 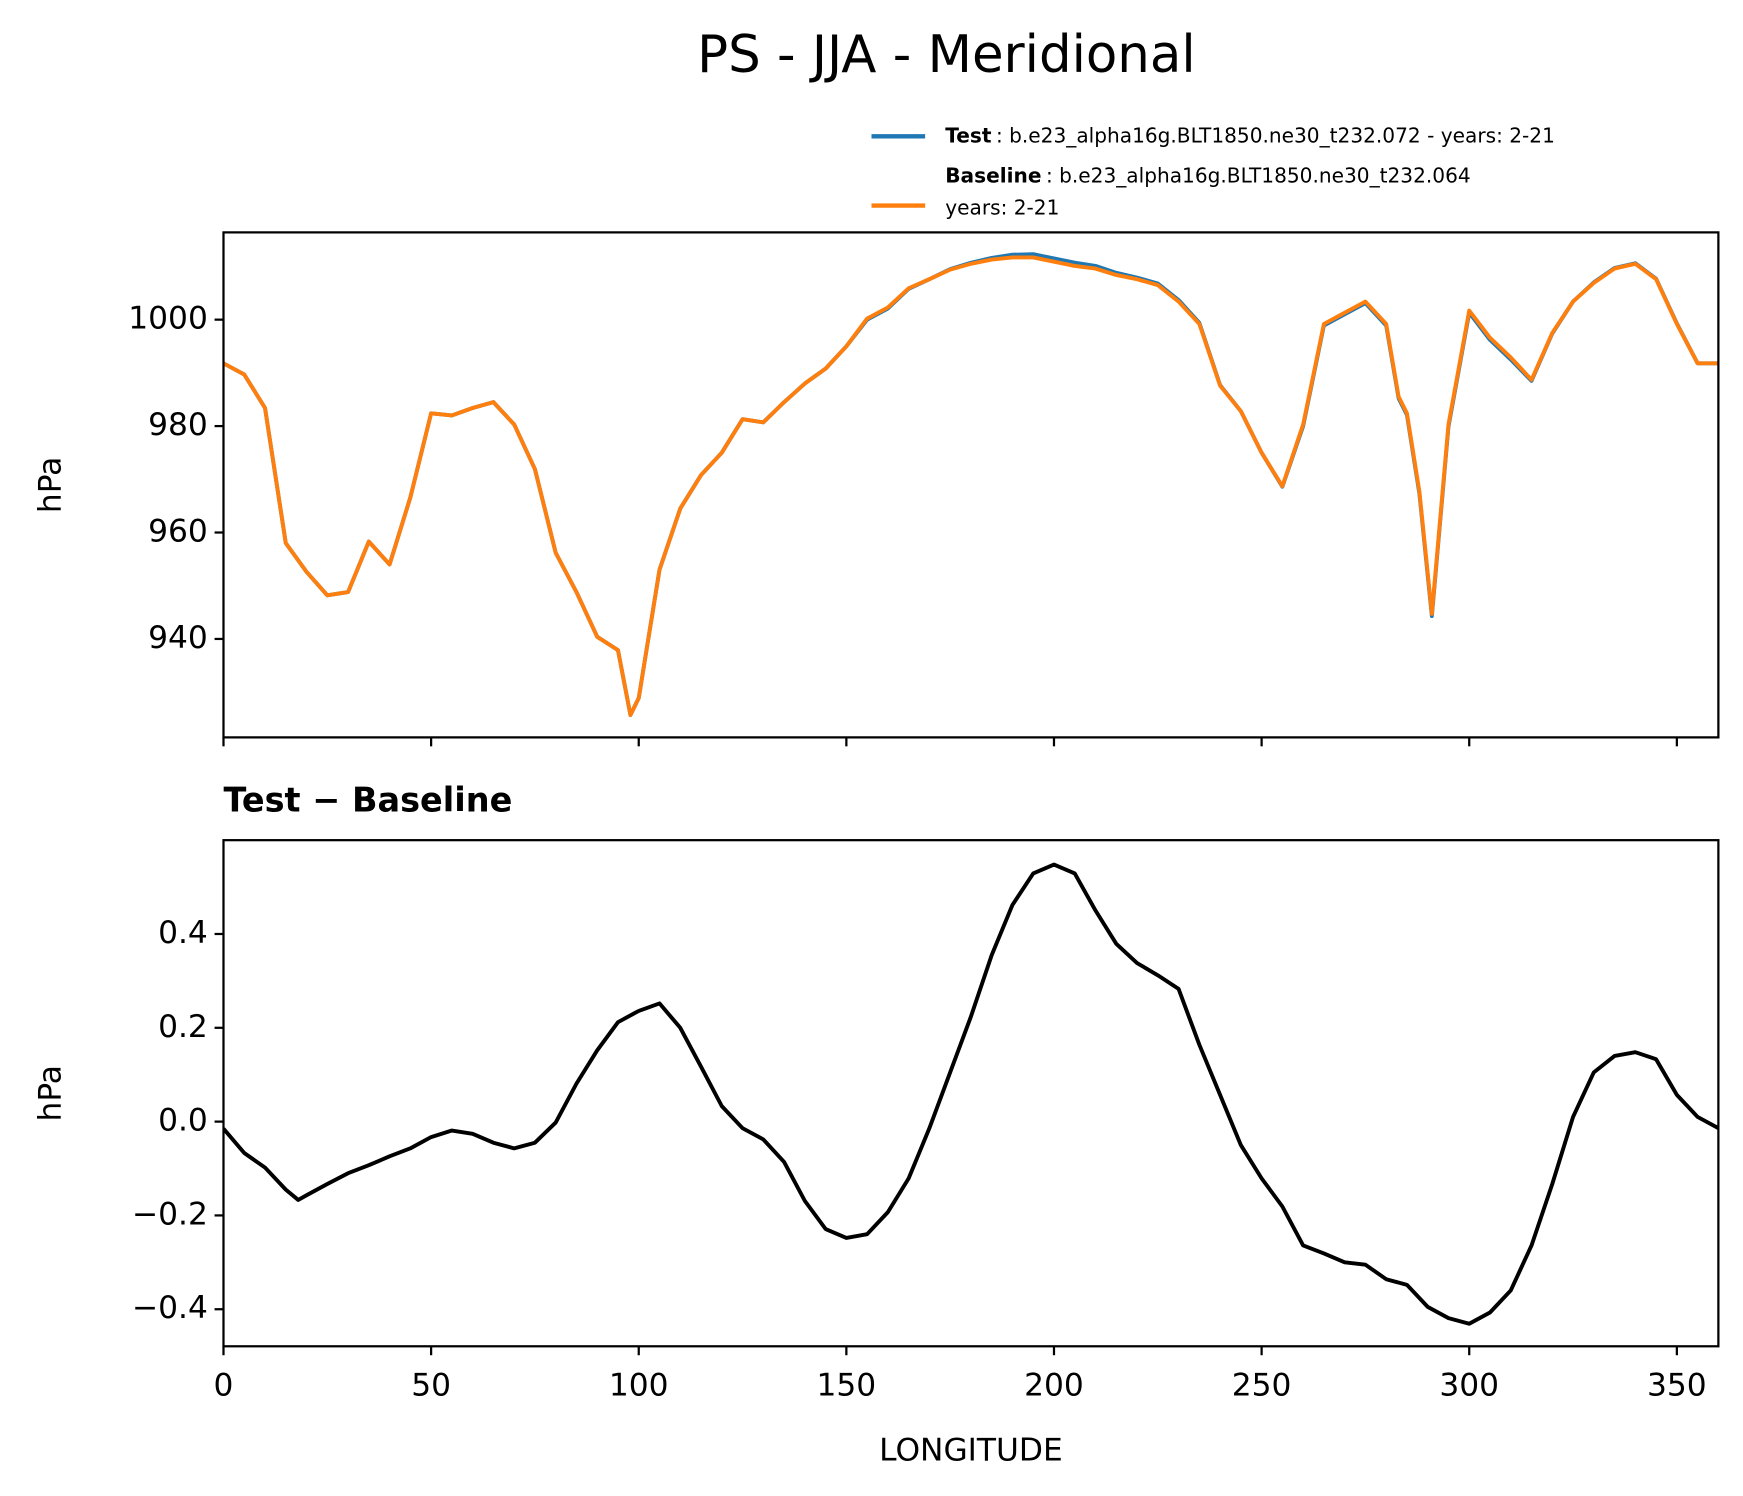 What do you see at coordinates (1262, 1386) in the screenshot?
I see `x-tick-label: 250` at bounding box center [1262, 1386].